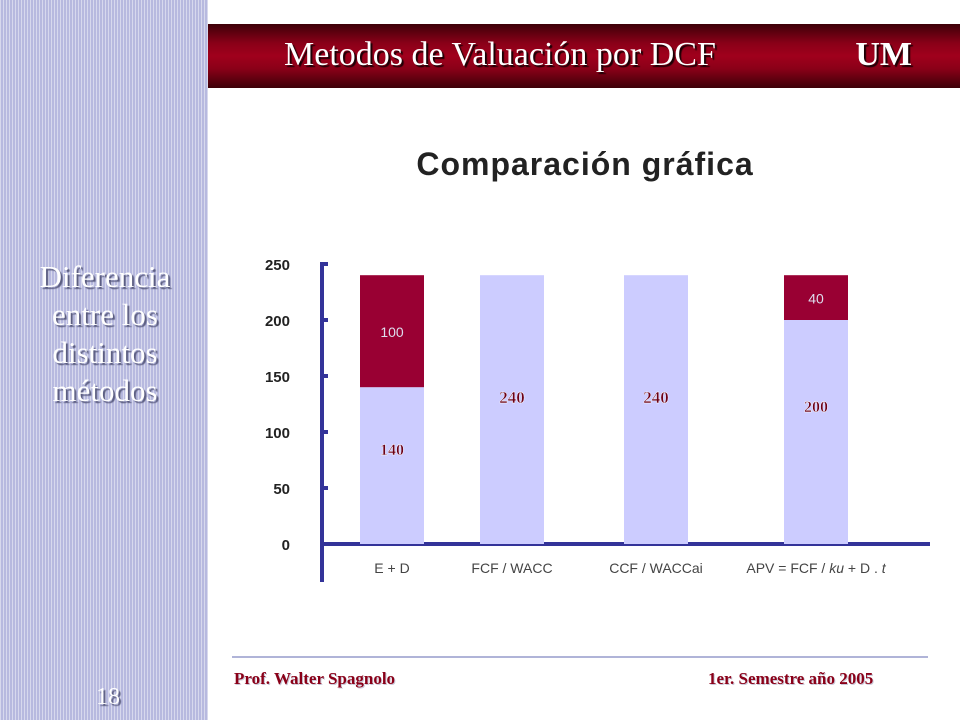  I want to click on x-tick-label: CCF / WACCai, so click(656, 568).